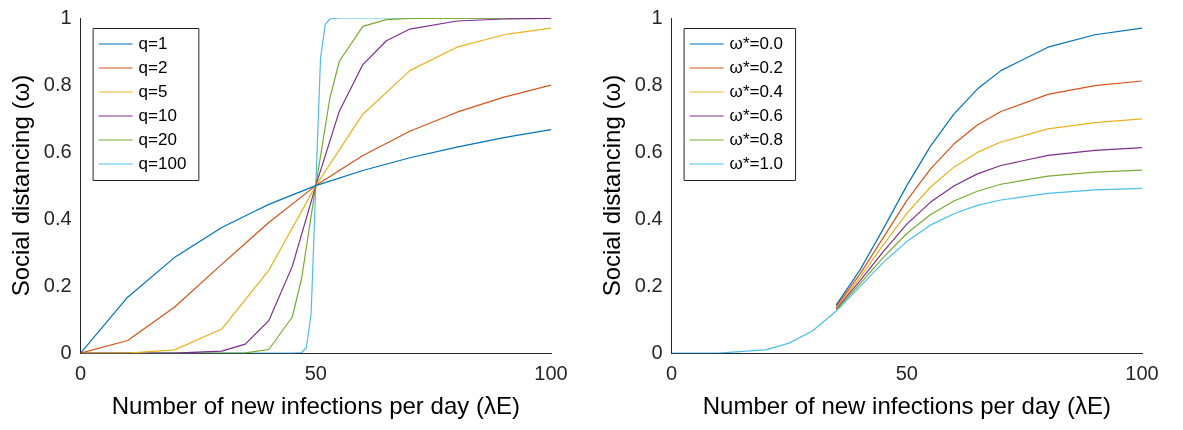 This screenshot has height=430, width=1183. I want to click on legend-label: ω*=0.0, so click(756, 43).